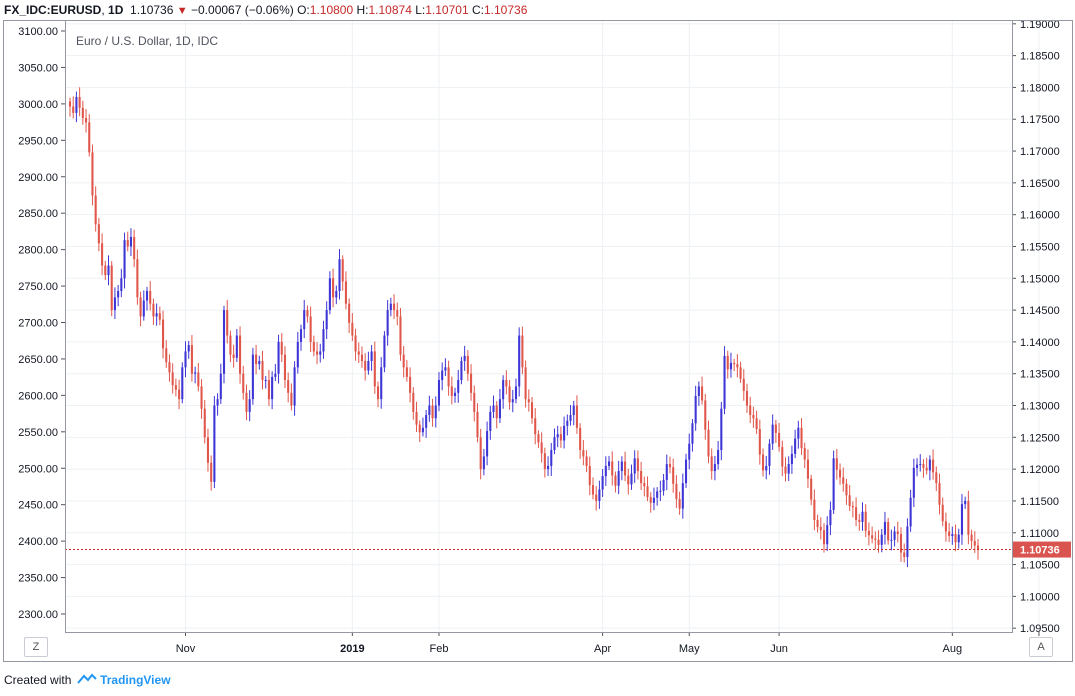  Describe the element at coordinates (116, 10) in the screenshot. I see `interval: 1D` at that location.